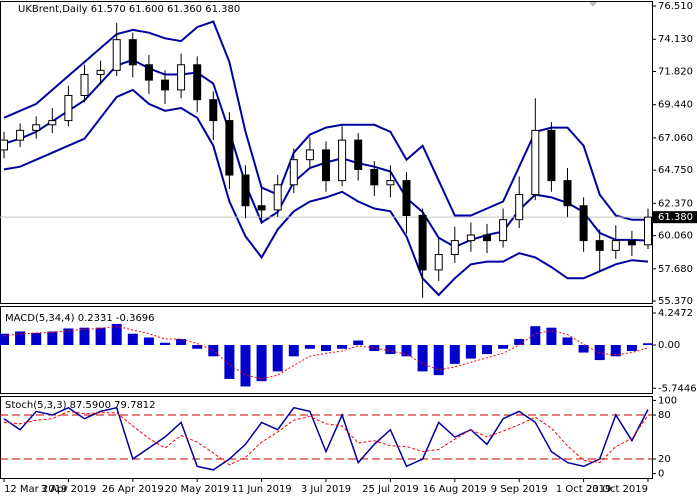  Describe the element at coordinates (664, 415) in the screenshot. I see `y-tick-label: 80` at that location.